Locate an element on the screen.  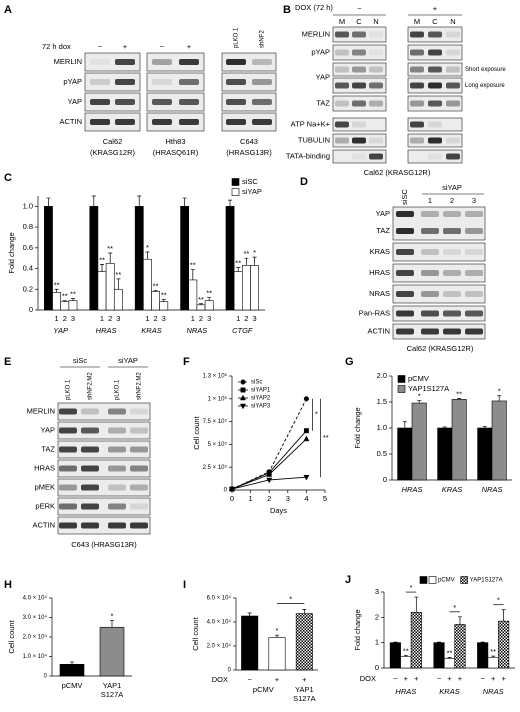
panel-letter: H is located at coordinates (8, 585).